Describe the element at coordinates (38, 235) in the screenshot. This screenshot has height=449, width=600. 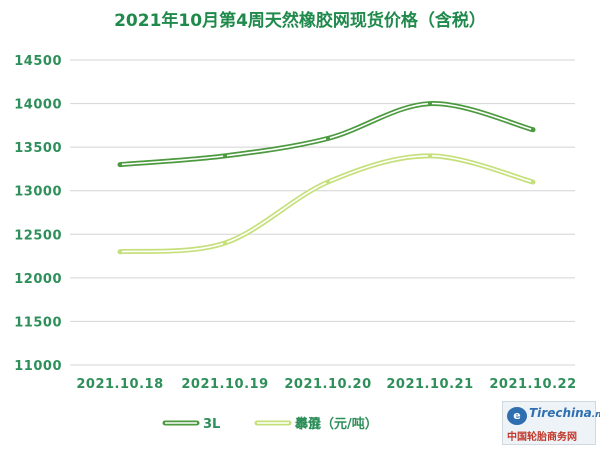
I see `y-tick-label: 12500` at that location.